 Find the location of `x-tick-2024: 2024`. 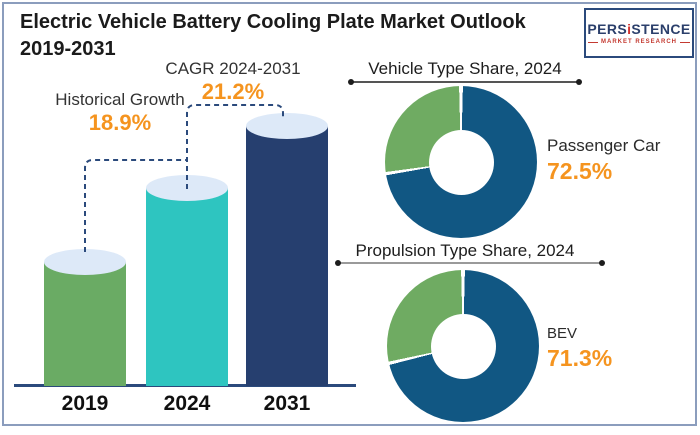

x-tick-2024: 2024 is located at coordinates (187, 403).